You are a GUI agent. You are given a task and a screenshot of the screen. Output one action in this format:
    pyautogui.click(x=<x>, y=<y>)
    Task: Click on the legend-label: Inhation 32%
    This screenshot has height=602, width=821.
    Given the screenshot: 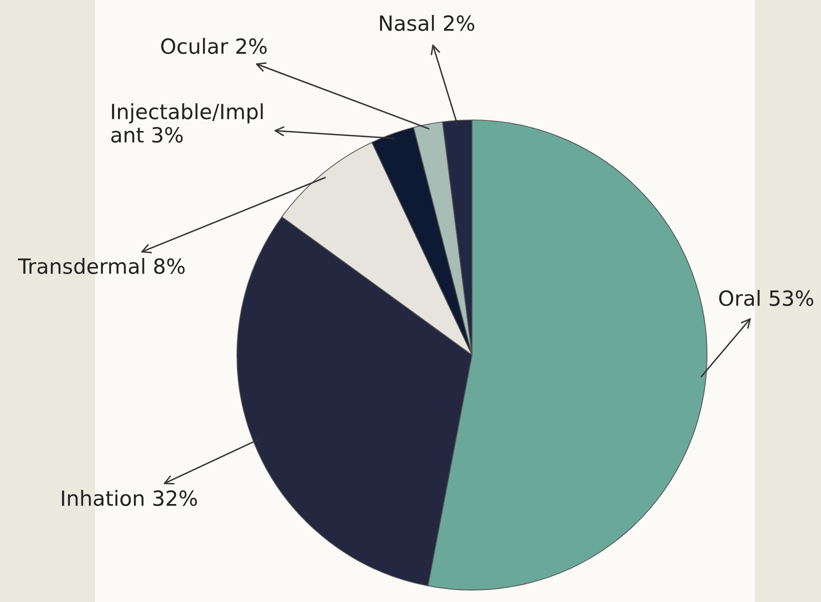 What is the action you would take?
    pyautogui.click(x=130, y=498)
    